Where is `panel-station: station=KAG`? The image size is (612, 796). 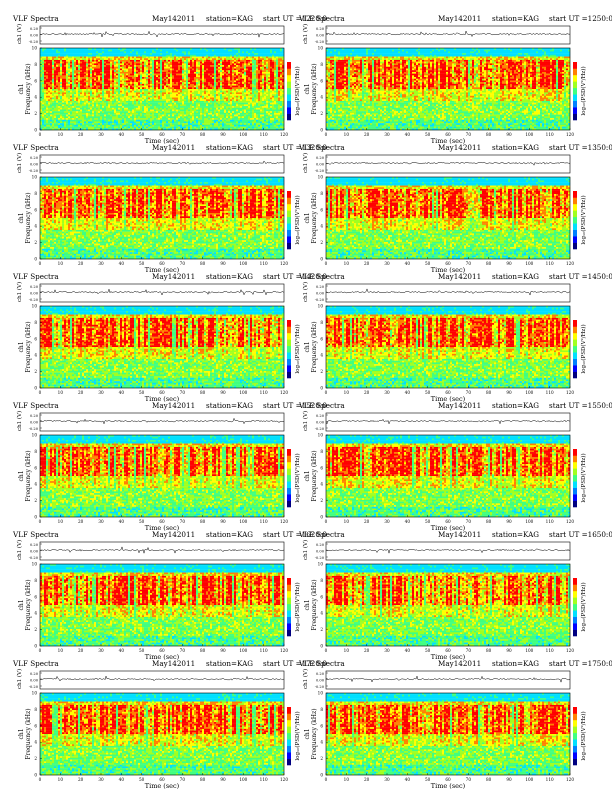
panel-station: station=KAG is located at coordinates (515, 147).